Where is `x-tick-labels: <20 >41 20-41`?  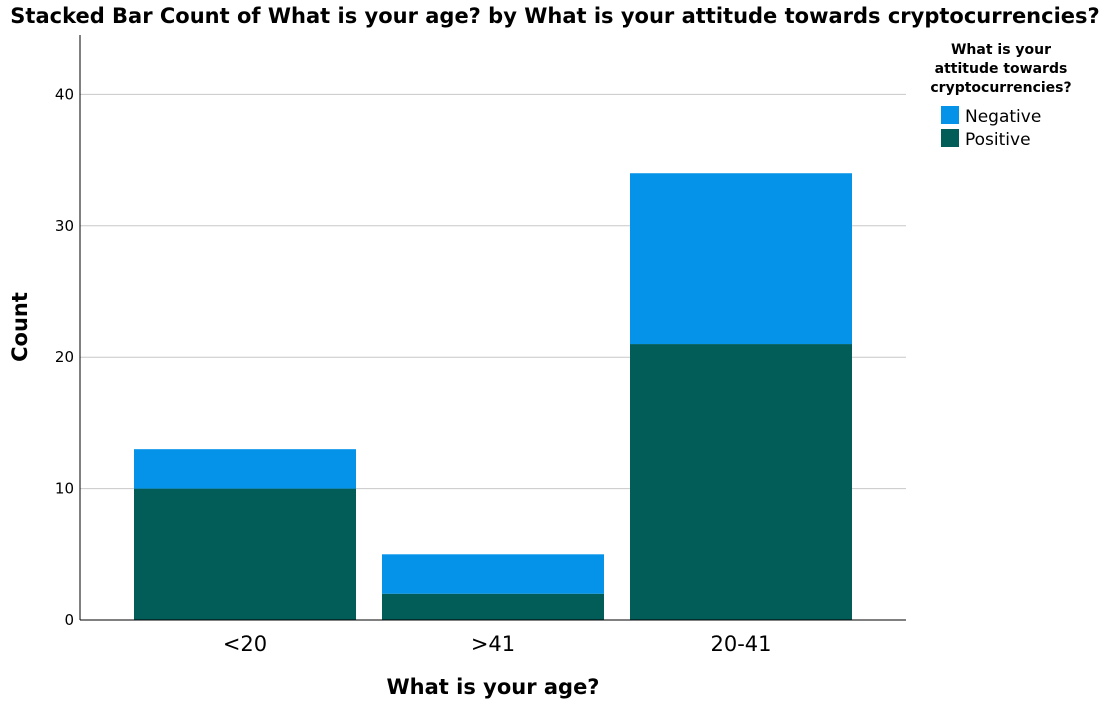
x-tick-labels: <20 >41 20-41 is located at coordinates (497, 644).